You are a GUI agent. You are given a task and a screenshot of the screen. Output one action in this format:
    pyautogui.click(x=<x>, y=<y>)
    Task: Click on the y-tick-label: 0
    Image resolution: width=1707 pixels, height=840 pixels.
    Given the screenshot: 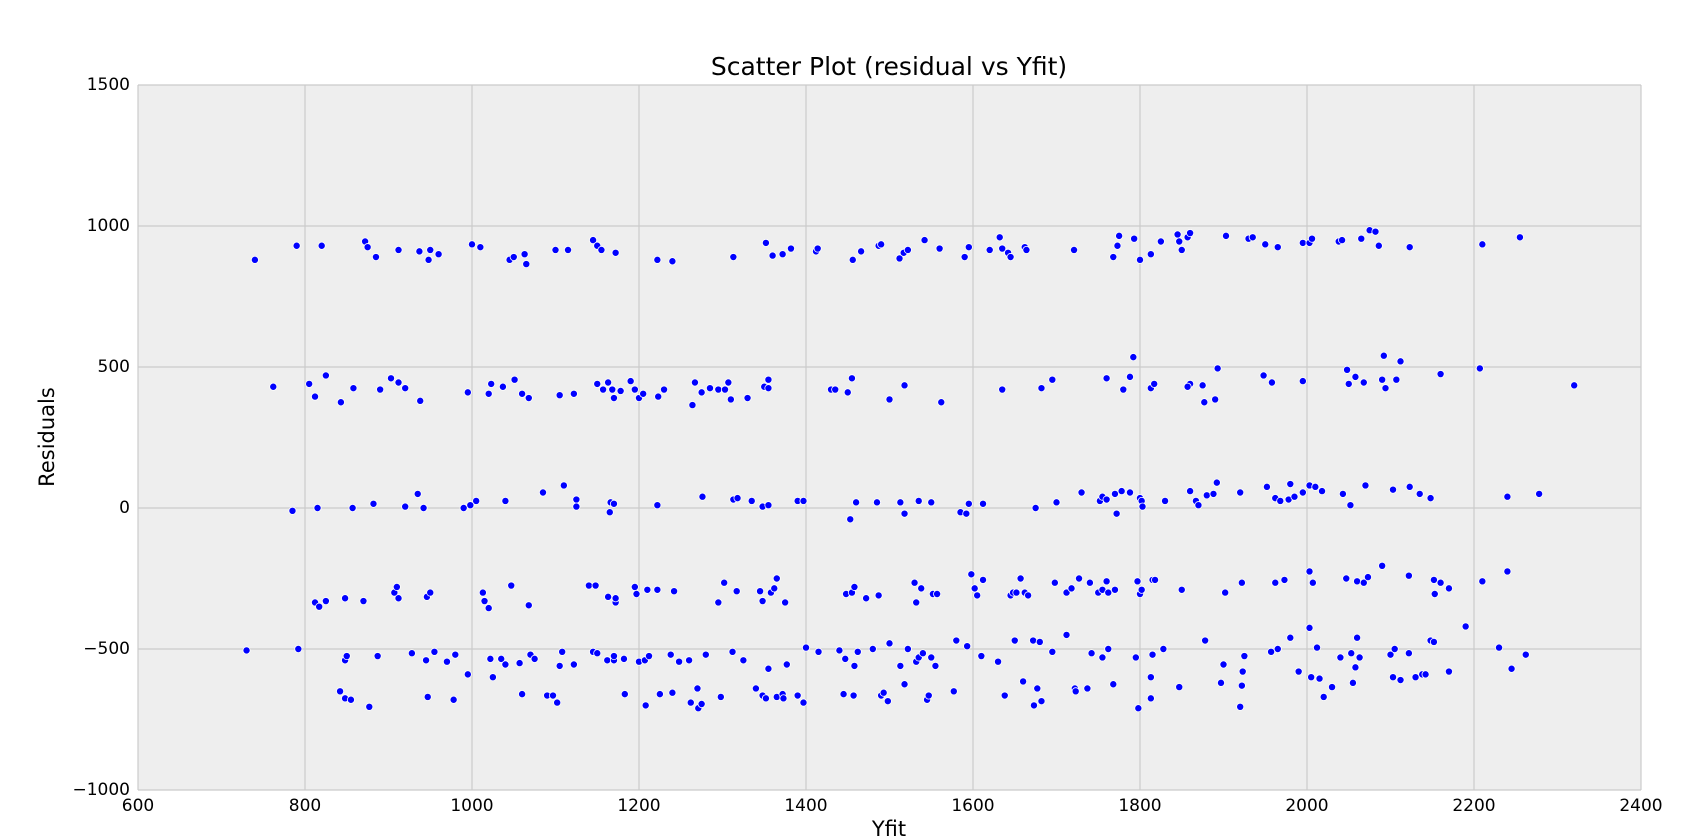 What is the action you would take?
    pyautogui.click(x=124, y=508)
    